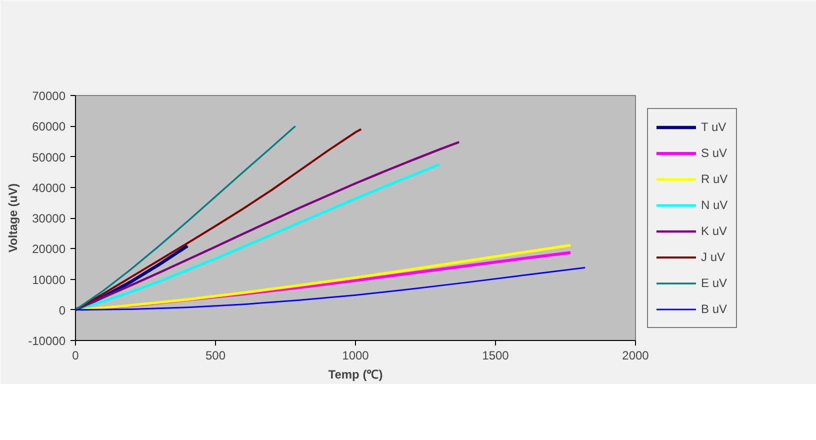 The height and width of the screenshot is (440, 816). I want to click on legend-label: E uV, so click(714, 283).